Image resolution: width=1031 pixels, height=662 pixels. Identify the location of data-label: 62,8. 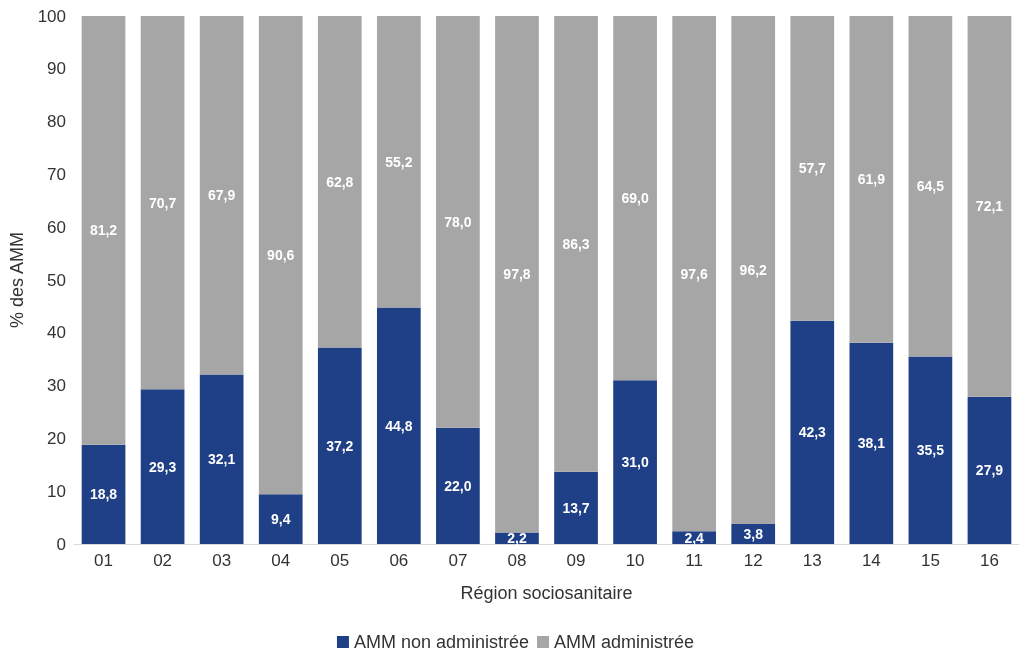
(340, 181).